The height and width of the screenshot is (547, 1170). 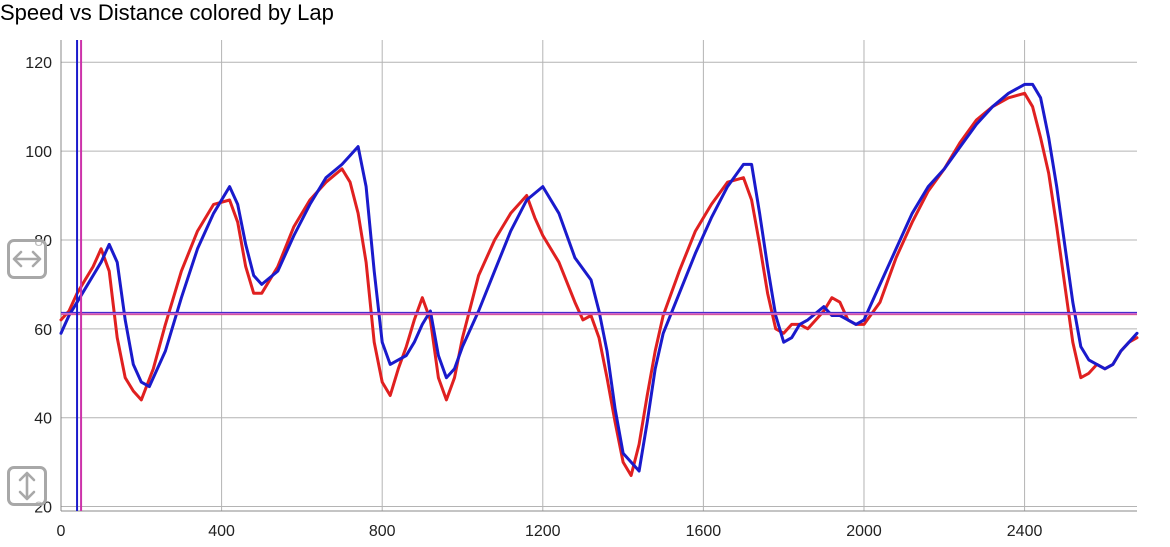 I want to click on x-tick-label: 1600, so click(x=704, y=531).